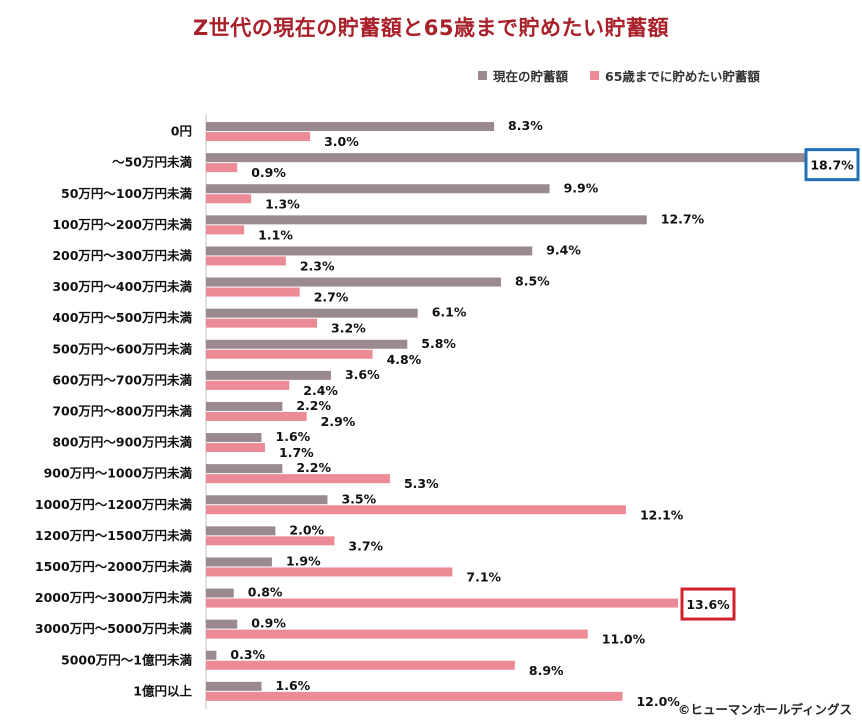 The image size is (862, 722). What do you see at coordinates (404, 359) in the screenshot?
I see `value-label-target: 4.8%` at bounding box center [404, 359].